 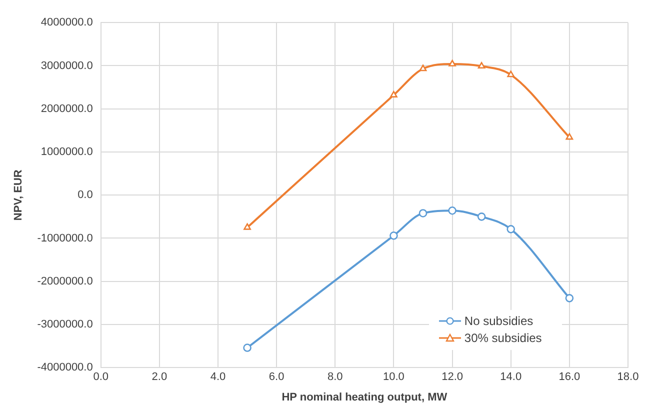 I want to click on y-tick-label: 3000000.0, so click(x=66, y=66).